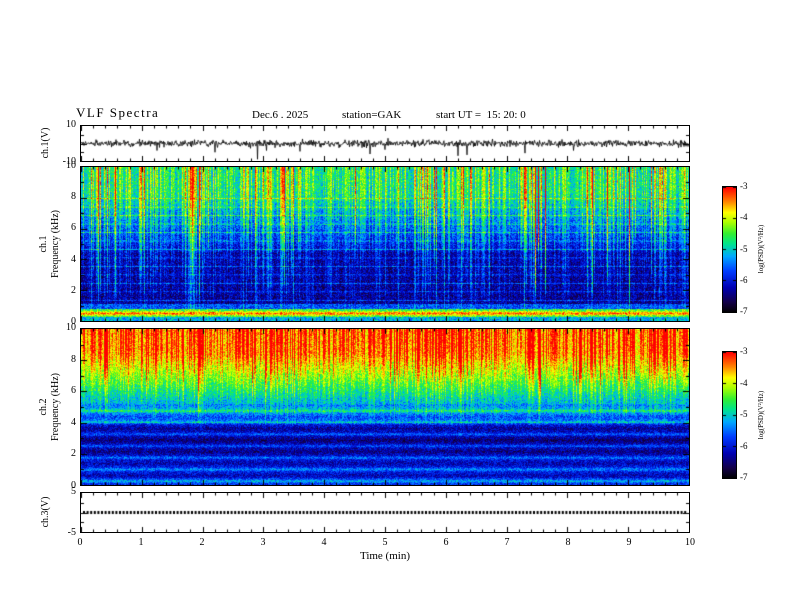  I want to click on ch1-frequency-axis-label-line1: ch.1, so click(43, 244).